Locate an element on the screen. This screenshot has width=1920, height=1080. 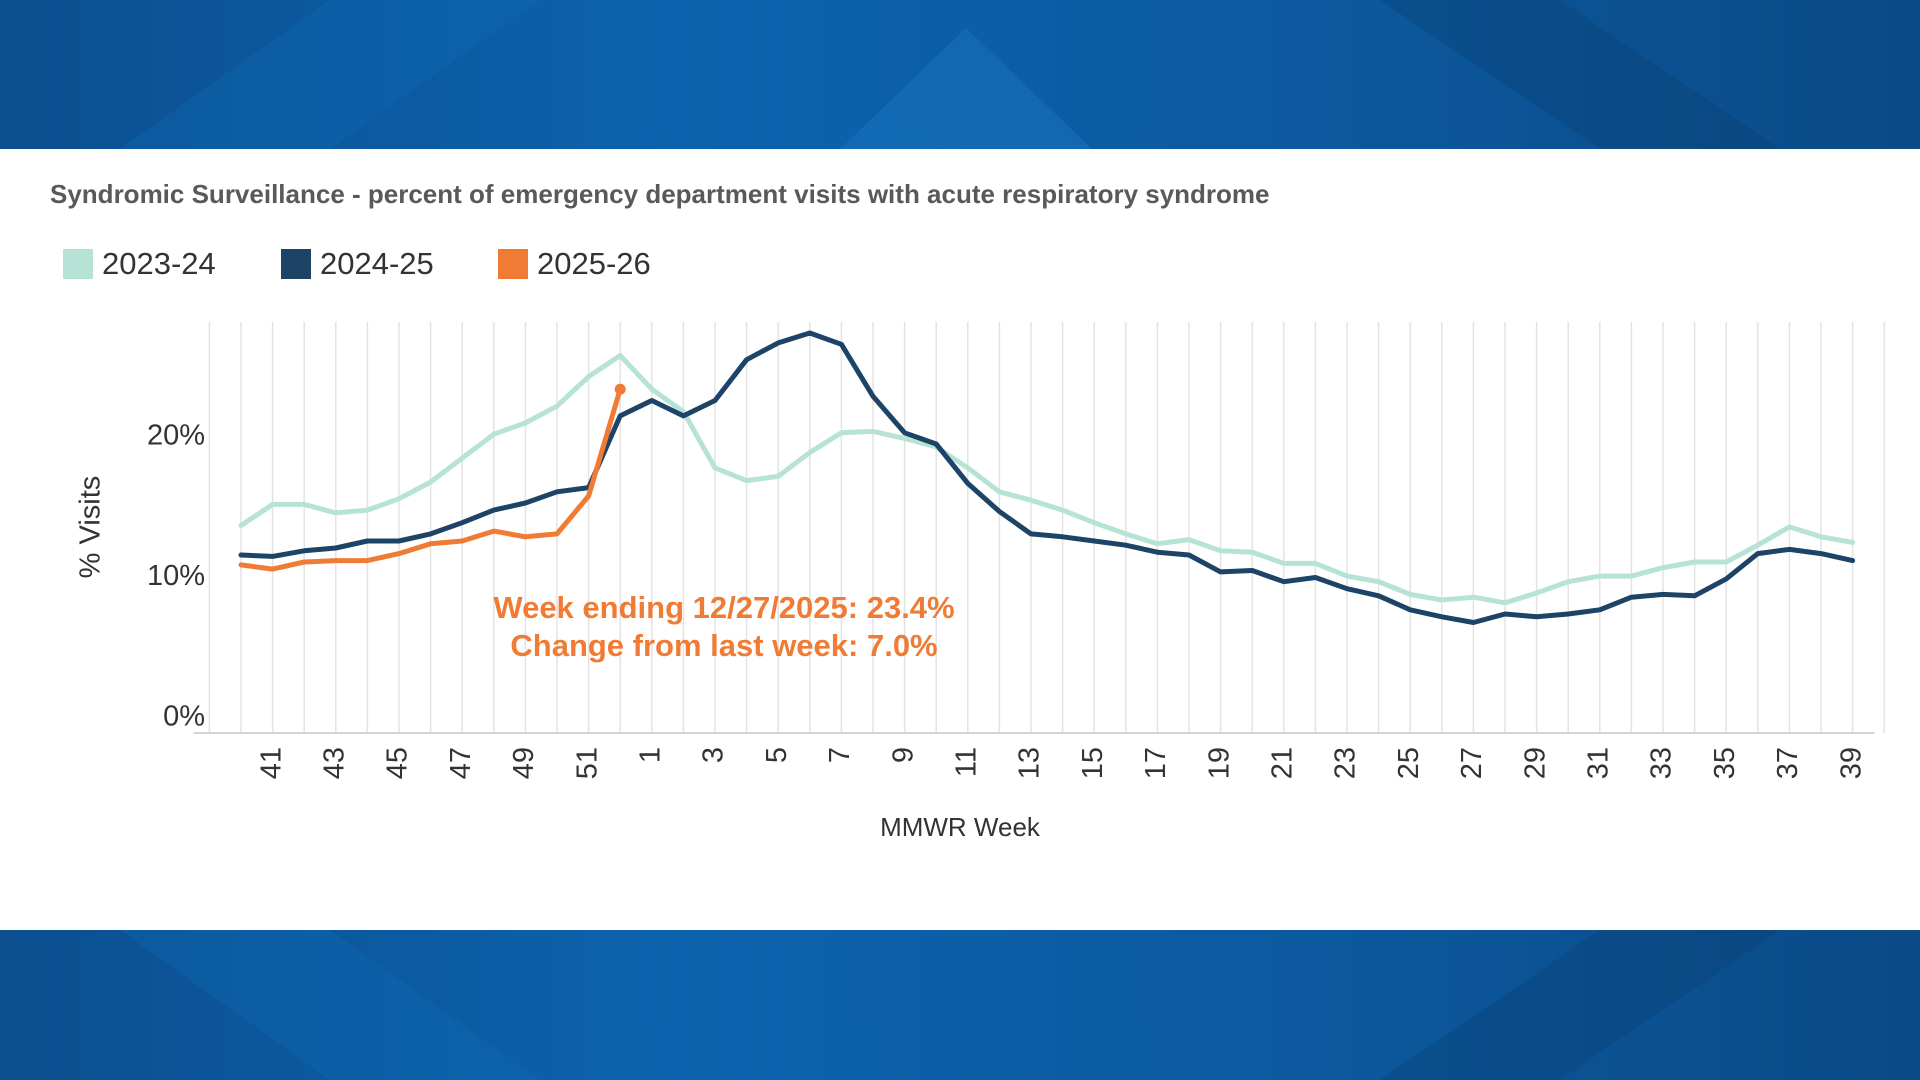
annotation-change: Change from last week: 7.0% is located at coordinates (723, 645).